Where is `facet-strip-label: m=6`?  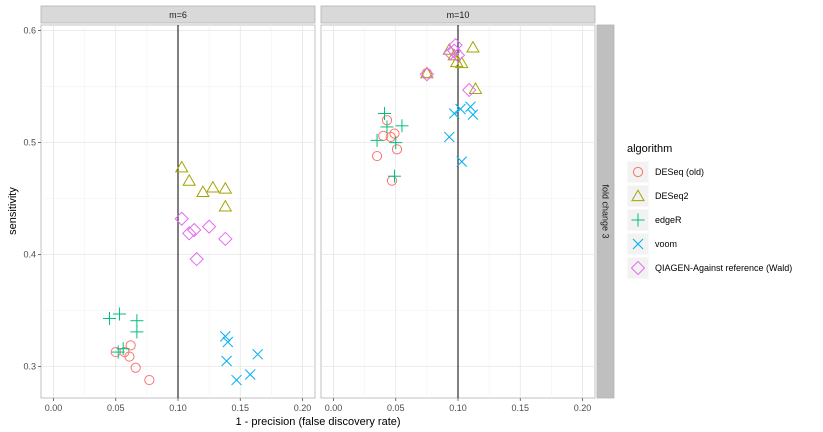 facet-strip-label: m=6 is located at coordinates (178, 15).